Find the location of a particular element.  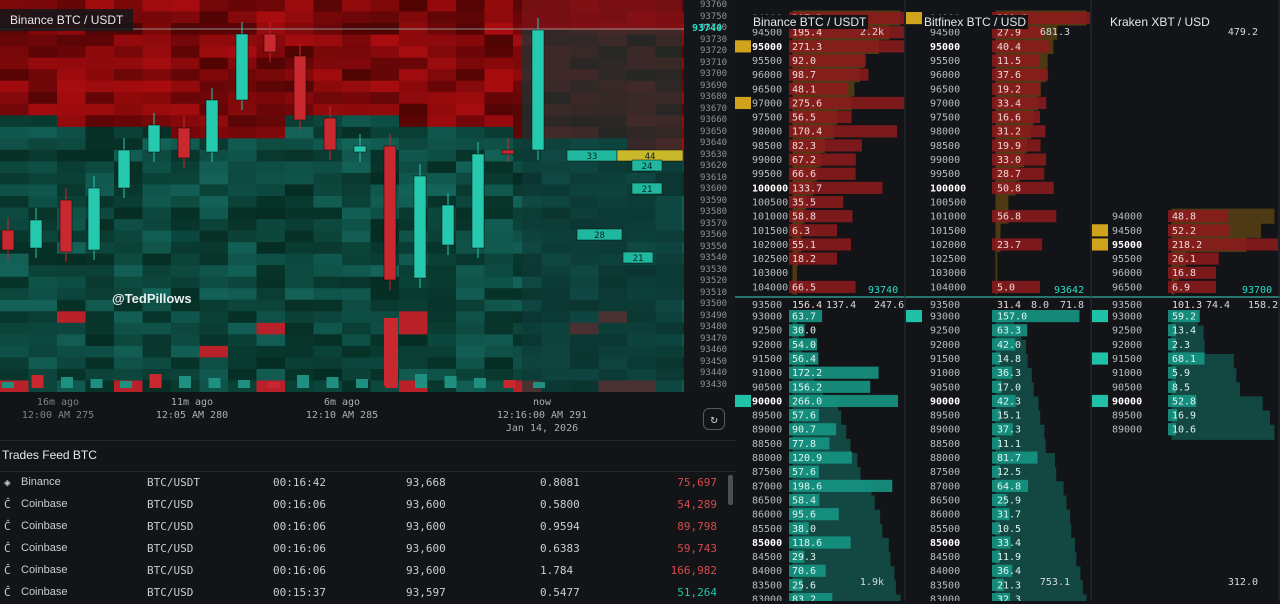

price-axis-label: 93660 is located at coordinates (714, 120).